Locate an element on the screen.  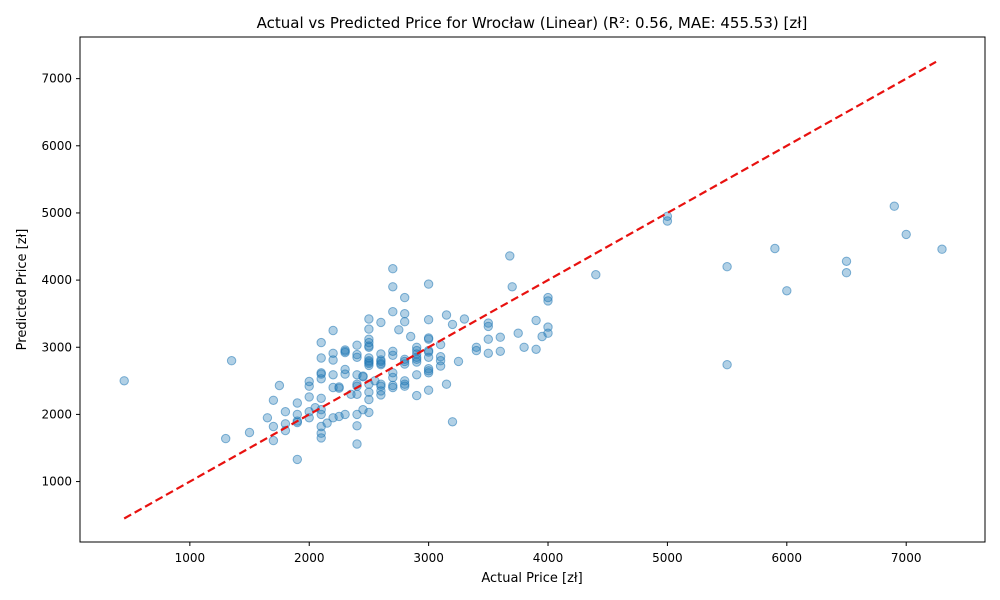
y-tick-label: 5000 is located at coordinates (56, 213).